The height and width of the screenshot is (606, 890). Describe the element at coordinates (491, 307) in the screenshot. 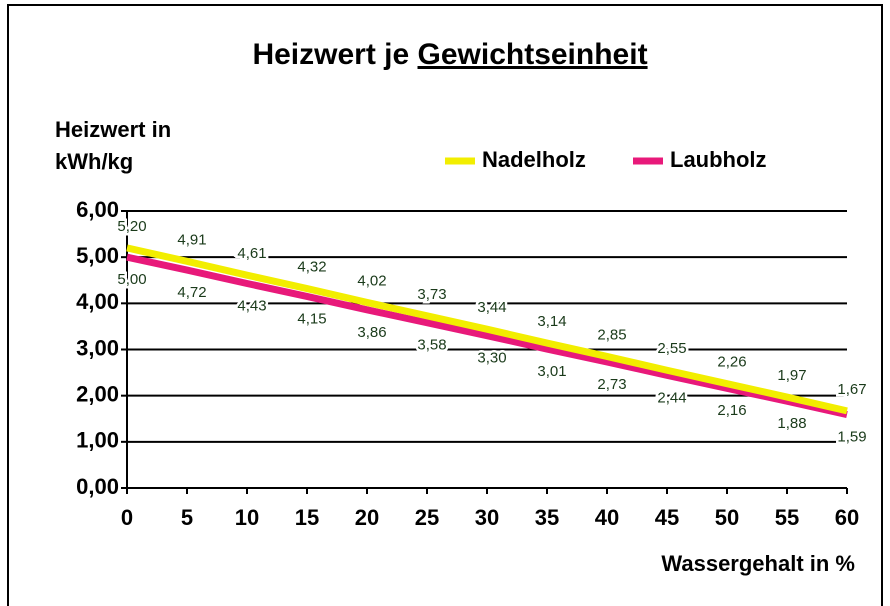

I see `data-label: 3,44` at that location.